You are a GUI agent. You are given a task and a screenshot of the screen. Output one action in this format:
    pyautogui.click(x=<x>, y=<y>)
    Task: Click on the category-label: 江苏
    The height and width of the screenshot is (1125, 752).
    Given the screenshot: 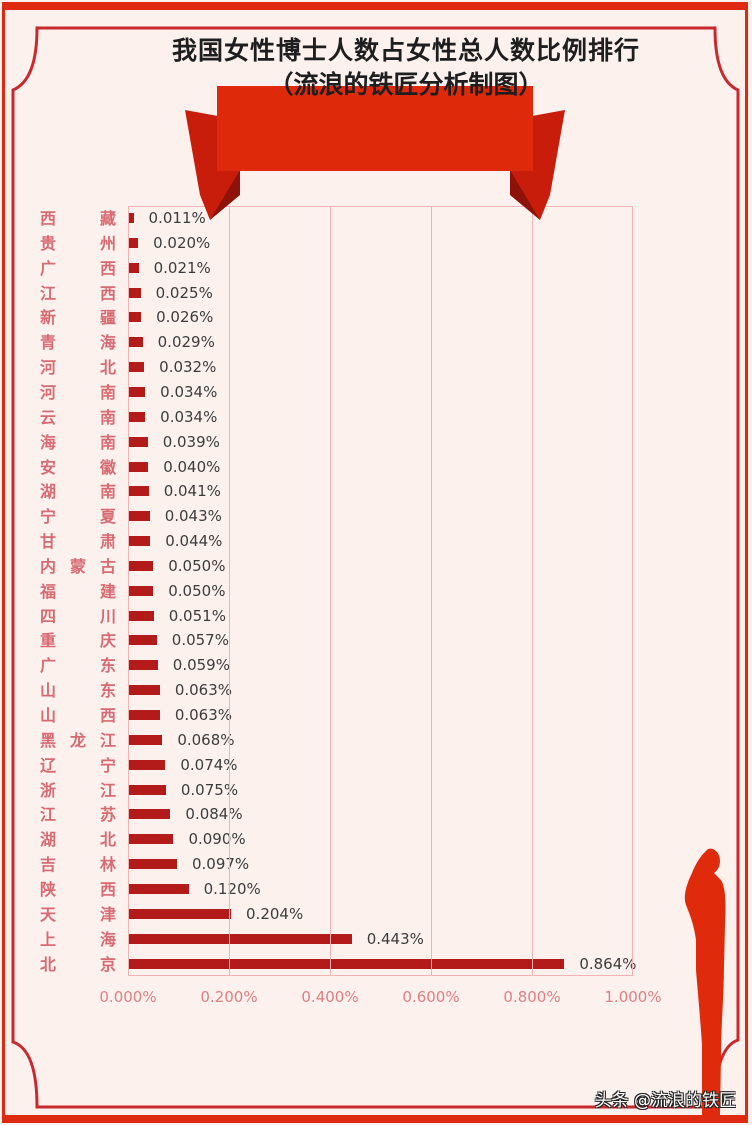 What is the action you would take?
    pyautogui.click(x=78, y=814)
    